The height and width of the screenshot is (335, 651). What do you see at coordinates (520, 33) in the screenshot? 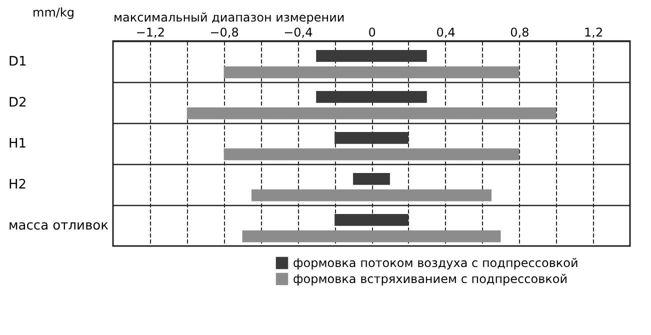
I see `x-tick-label: 0,8` at bounding box center [520, 33].